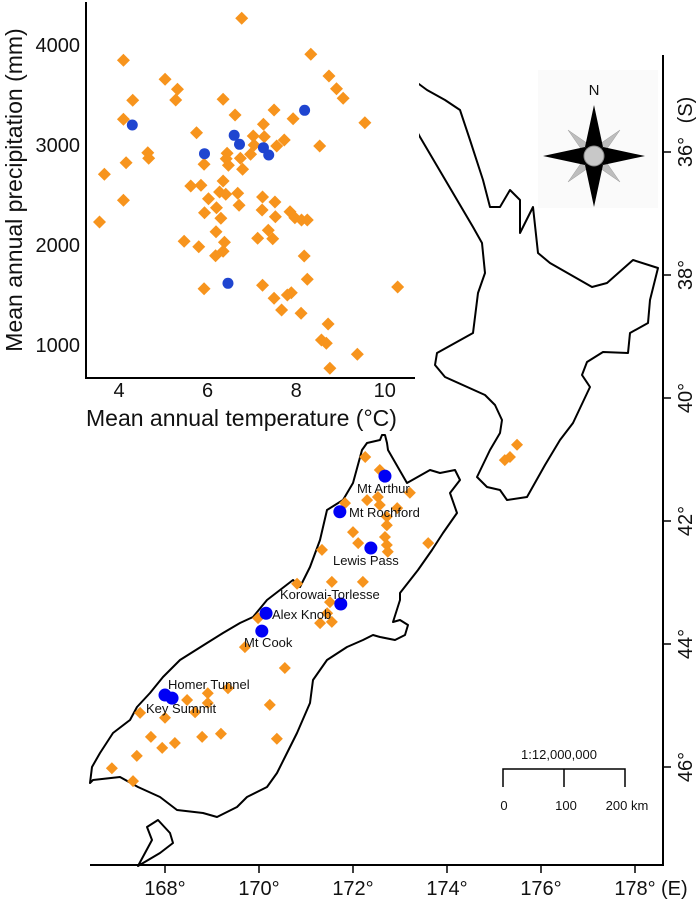  I want to click on scatter-y-tick-label: 3000, so click(58, 146).